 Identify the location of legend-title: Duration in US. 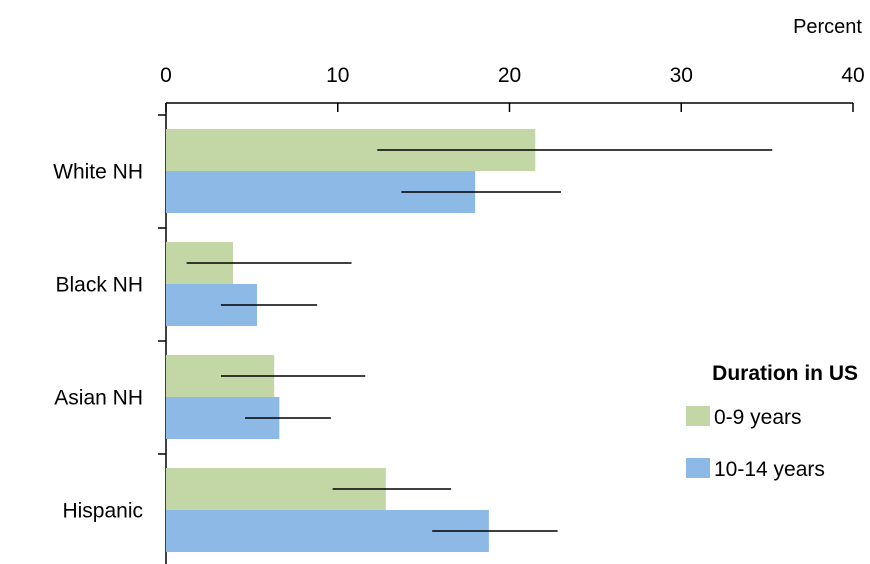
(785, 373).